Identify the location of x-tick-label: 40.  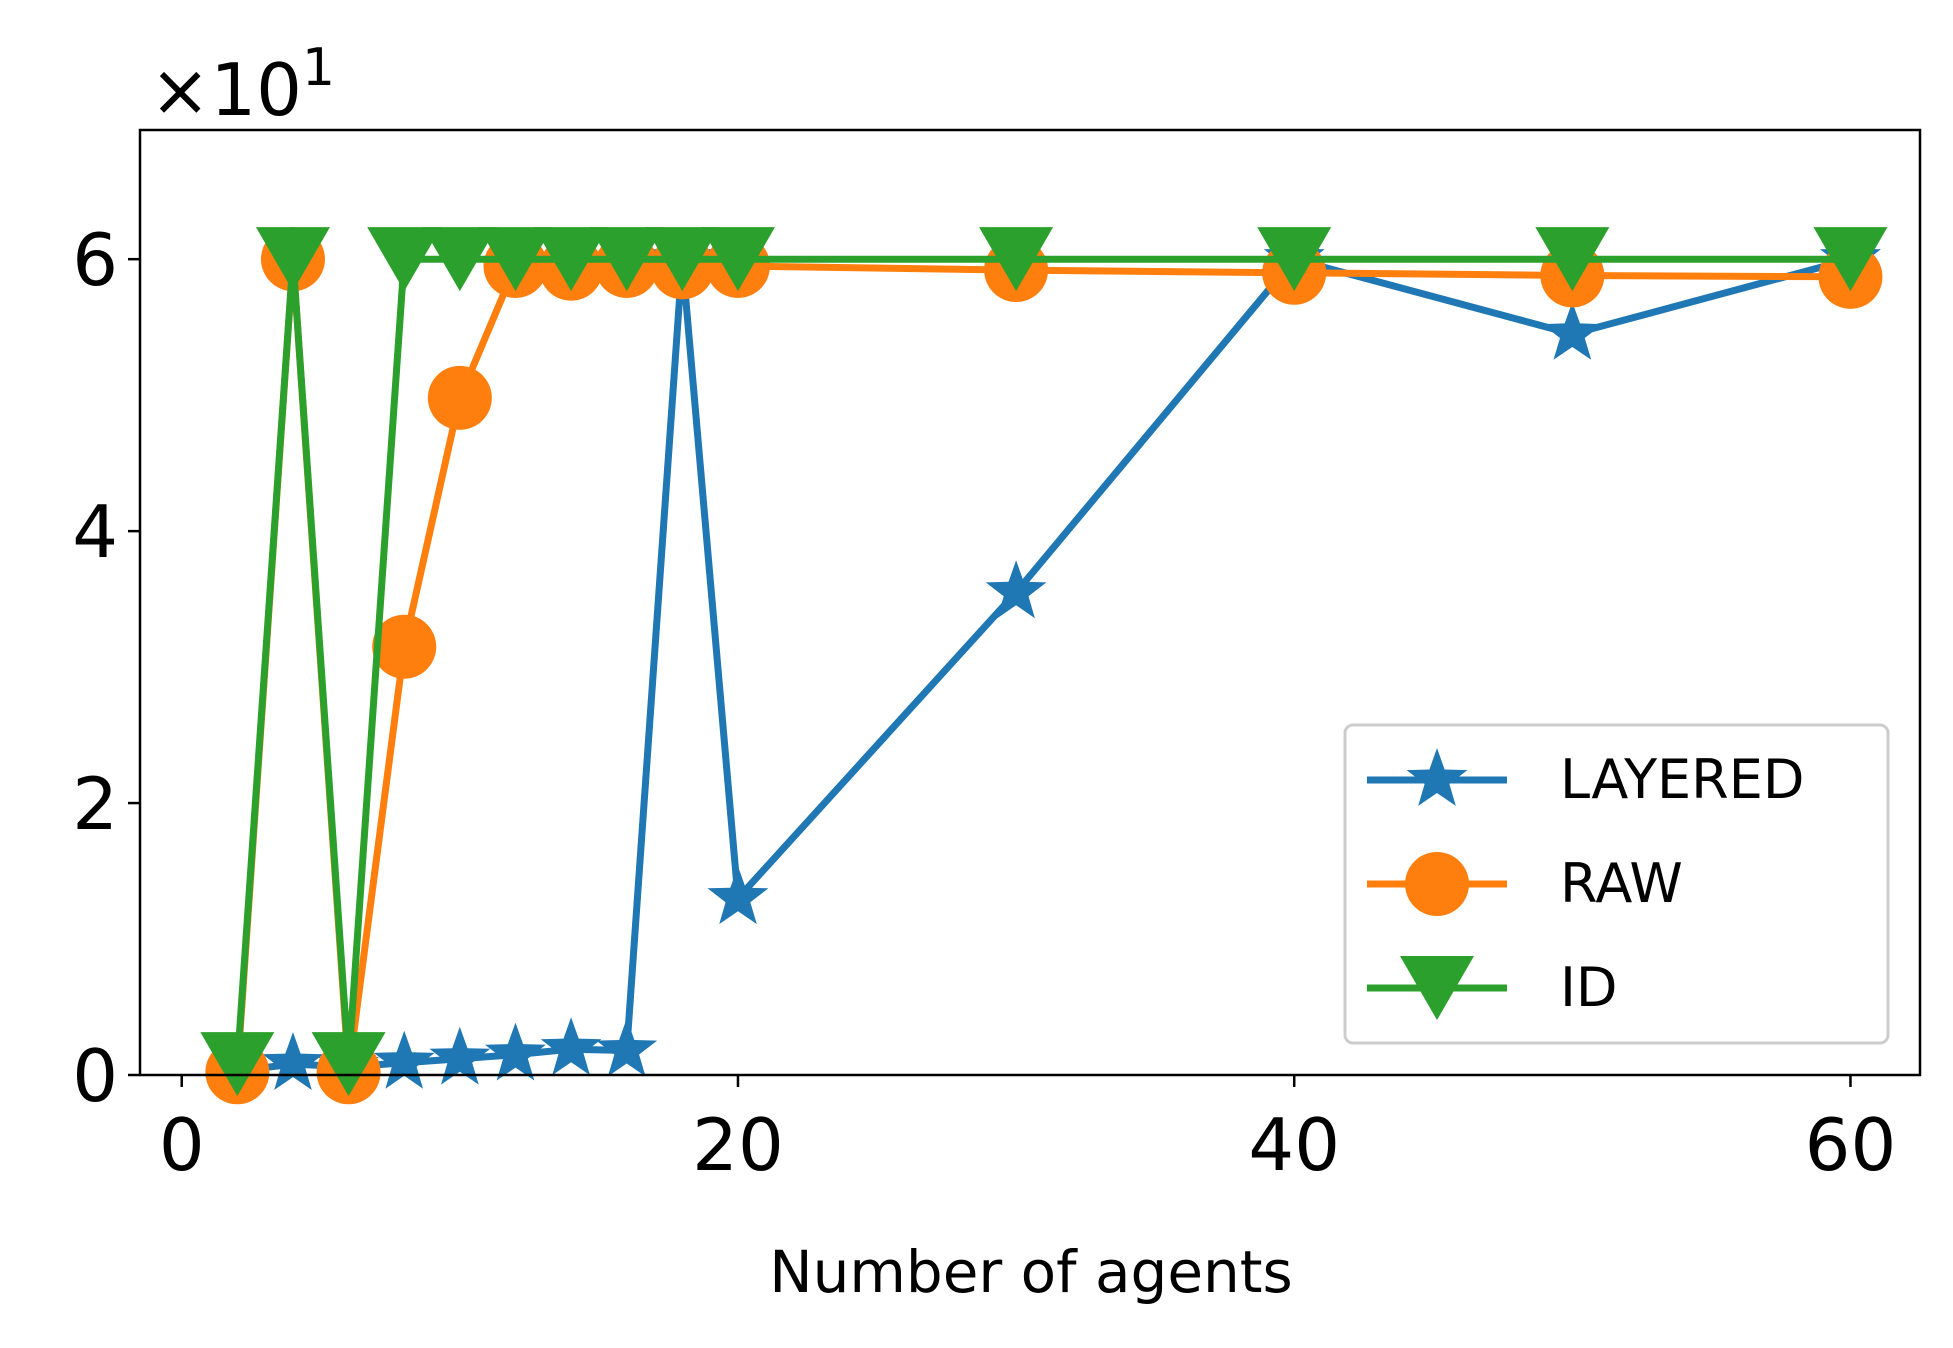
(1294, 1145).